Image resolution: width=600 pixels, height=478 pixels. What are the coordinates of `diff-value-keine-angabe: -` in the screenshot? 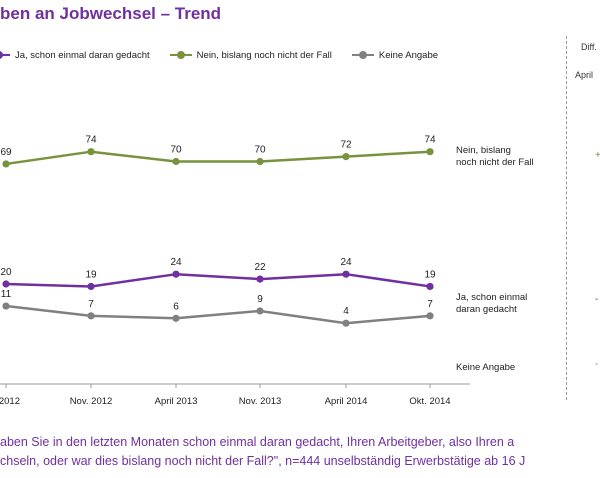 It's located at (597, 364).